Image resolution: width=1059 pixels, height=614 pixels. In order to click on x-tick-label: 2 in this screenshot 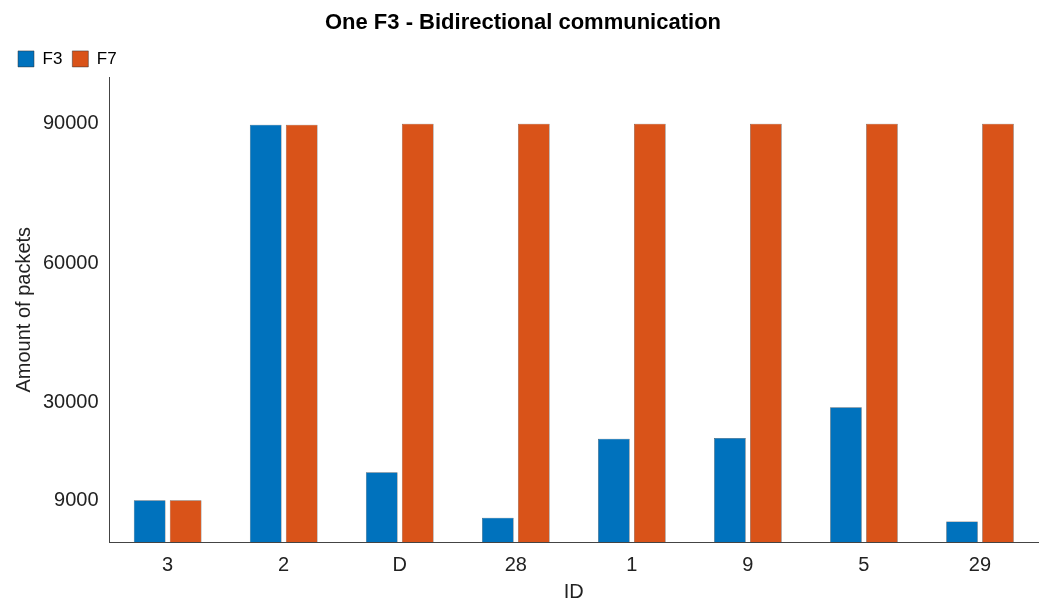, I will do `click(284, 563)`.